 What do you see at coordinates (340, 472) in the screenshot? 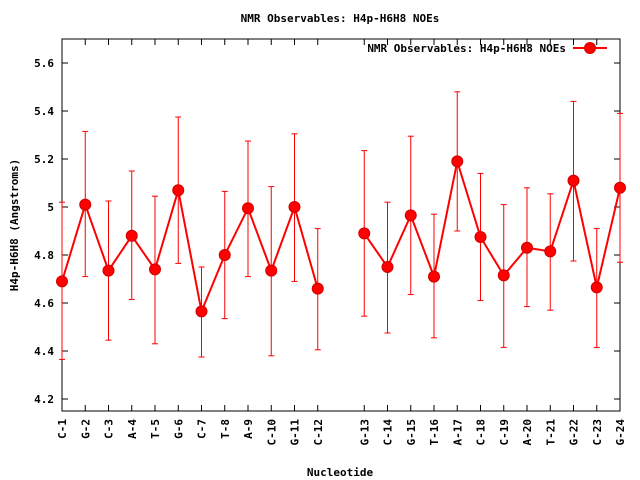
I see `x-axis-label: Nucleotide` at bounding box center [340, 472].